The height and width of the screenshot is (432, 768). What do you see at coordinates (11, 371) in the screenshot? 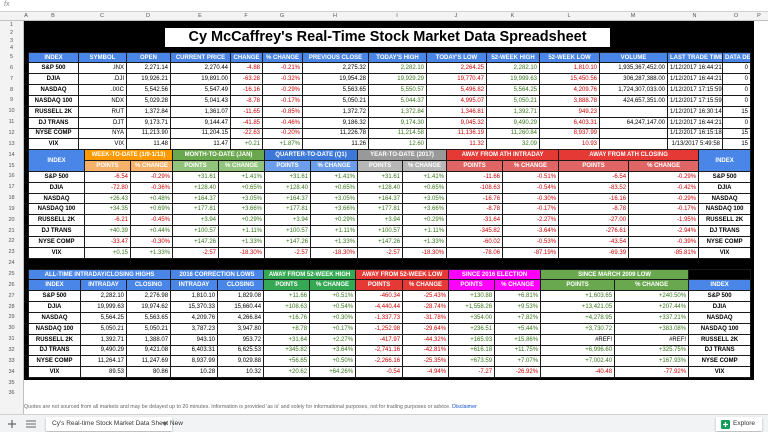
I see `row-number: 34` at bounding box center [11, 371].